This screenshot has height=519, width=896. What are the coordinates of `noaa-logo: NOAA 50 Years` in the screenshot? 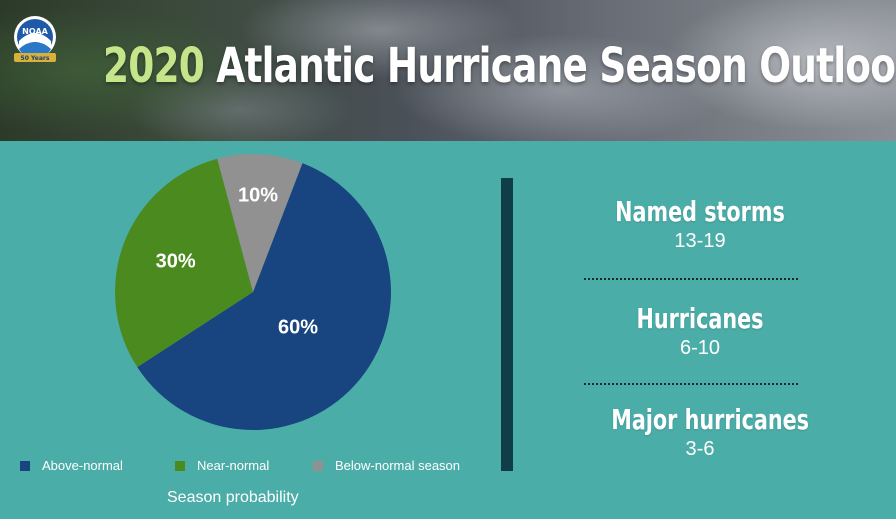 It's located at (35, 39).